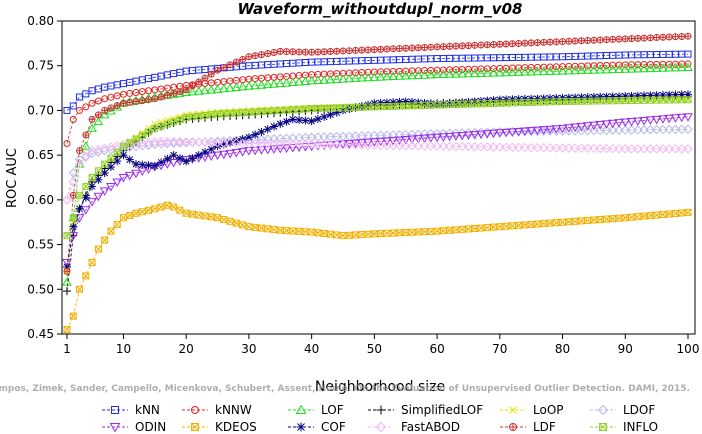  I want to click on legend-item-odin: ODIN, so click(134, 427).